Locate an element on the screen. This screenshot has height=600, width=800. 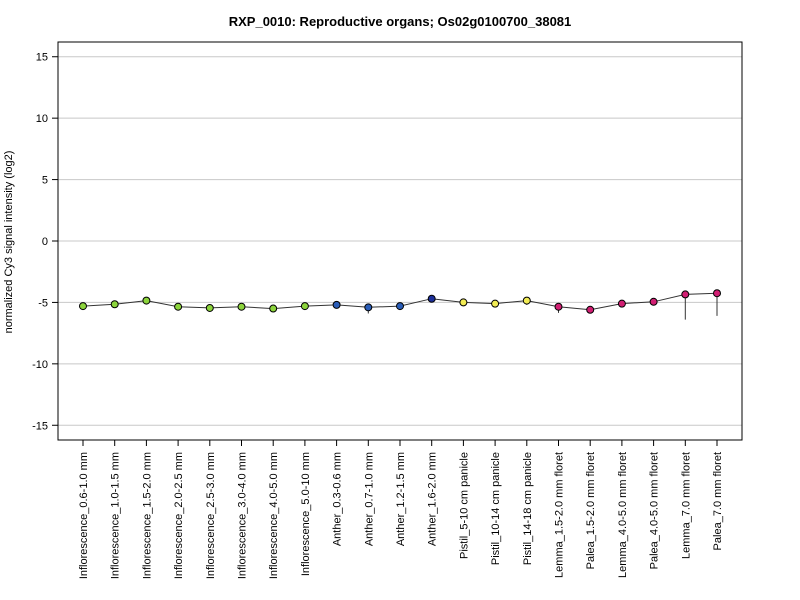
x-tick-label: Inflorescence_0.6-1.0 mm is located at coordinates (84, 515).